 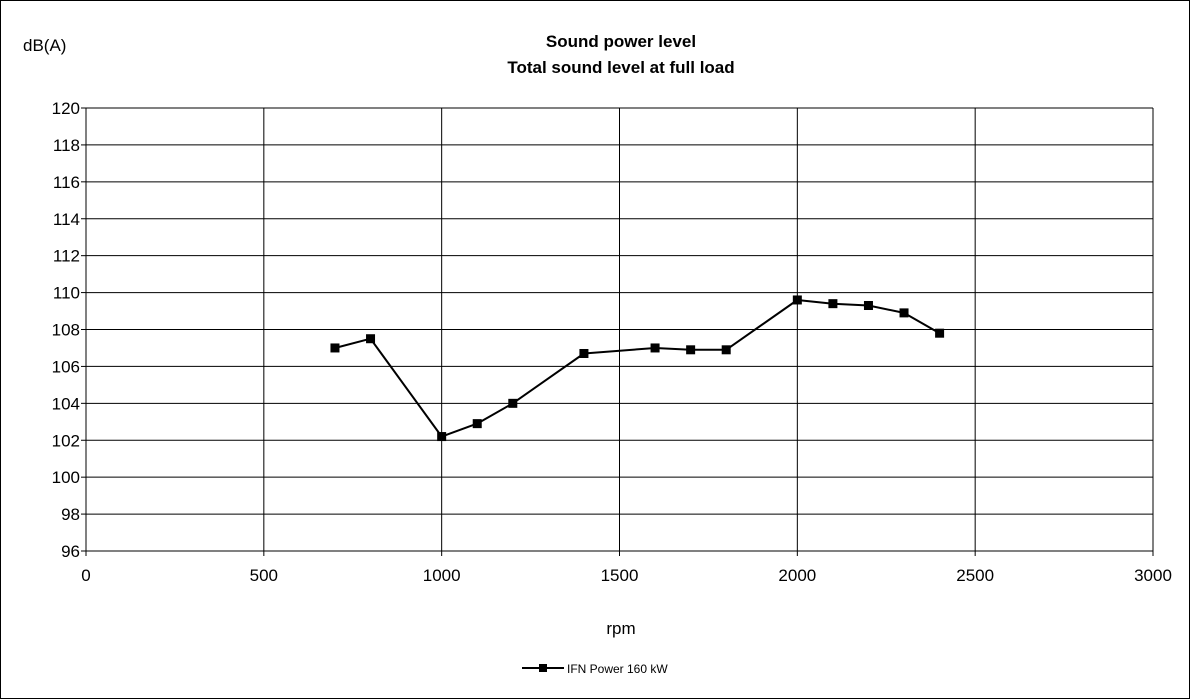 What do you see at coordinates (264, 575) in the screenshot?
I see `x-tick-label: 500` at bounding box center [264, 575].